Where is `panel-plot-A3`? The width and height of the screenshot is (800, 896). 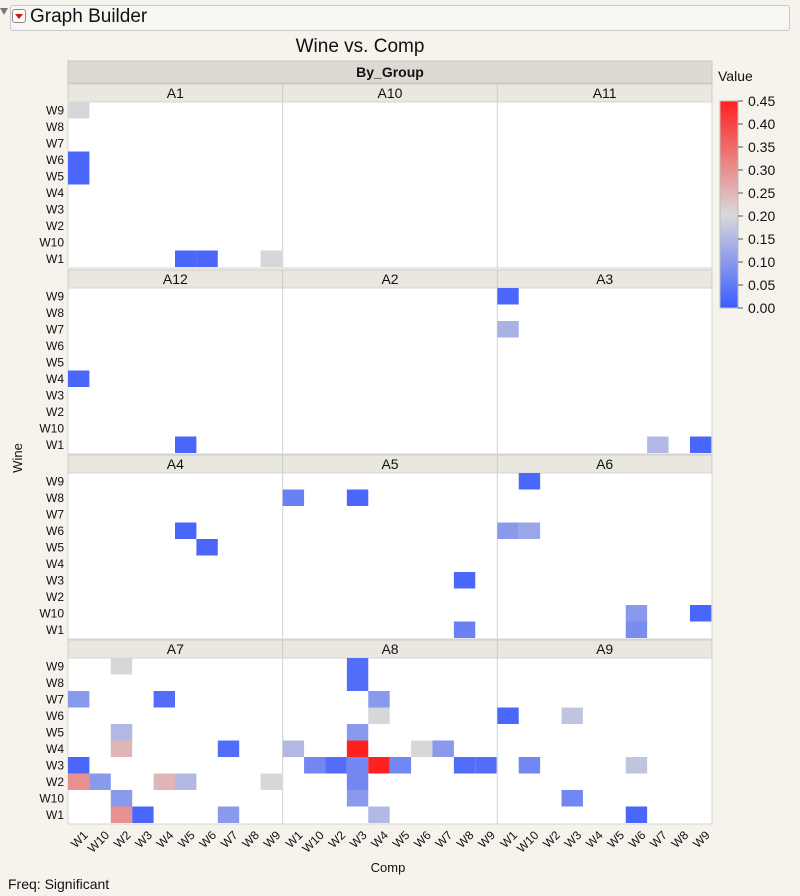 panel-plot-A3 is located at coordinates (604, 371).